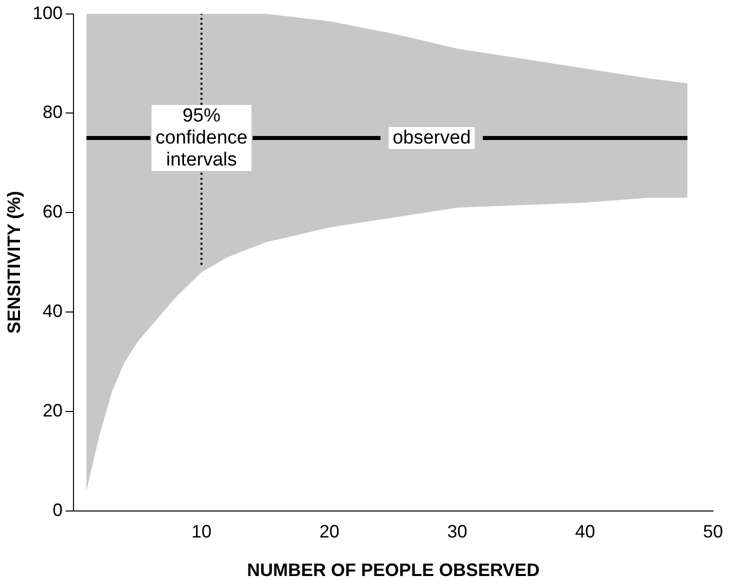  Describe the element at coordinates (713, 532) in the screenshot. I see `x-tick-label: 50` at that location.